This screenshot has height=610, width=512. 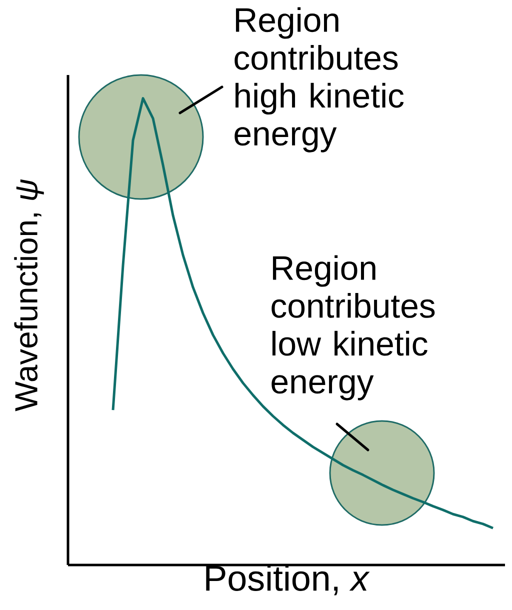 What do you see at coordinates (319, 79) in the screenshot?
I see `annotation: Region contributes high kinetic energy` at bounding box center [319, 79].